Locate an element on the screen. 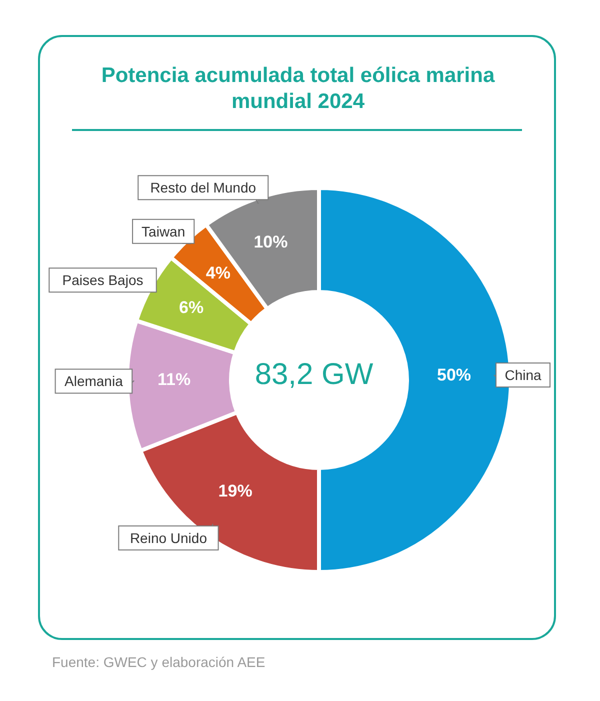  source-note: Fuente: GWEC y elaboración AEE is located at coordinates (159, 662).